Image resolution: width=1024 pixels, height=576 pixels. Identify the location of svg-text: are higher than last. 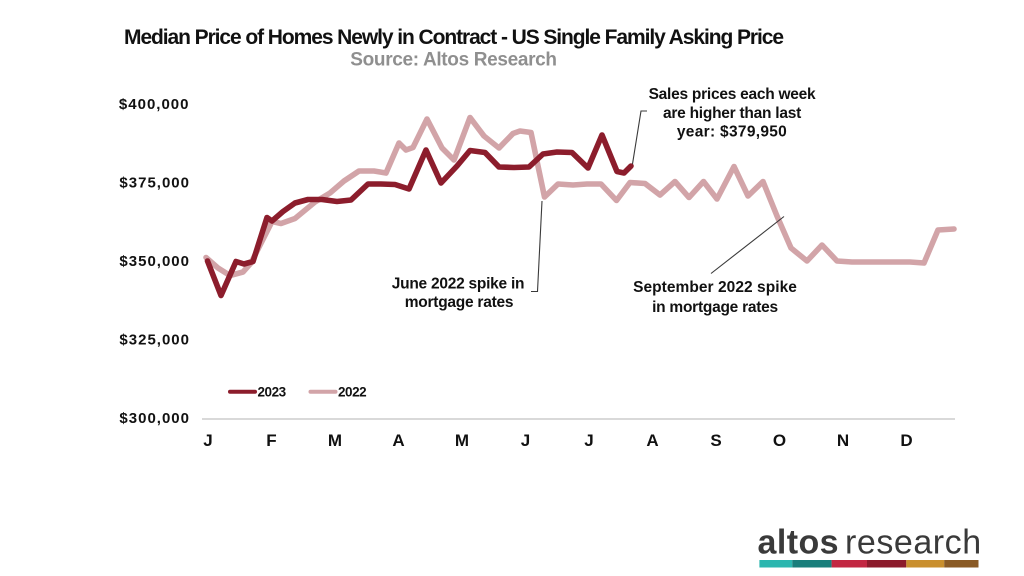
(732, 113).